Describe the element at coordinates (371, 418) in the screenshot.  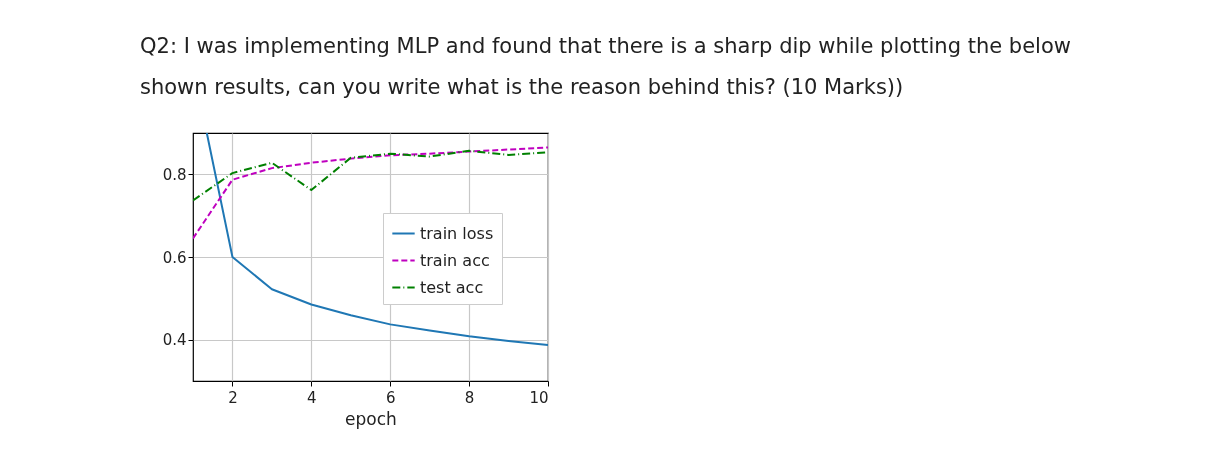
I see `x-axis-title: epoch` at that location.